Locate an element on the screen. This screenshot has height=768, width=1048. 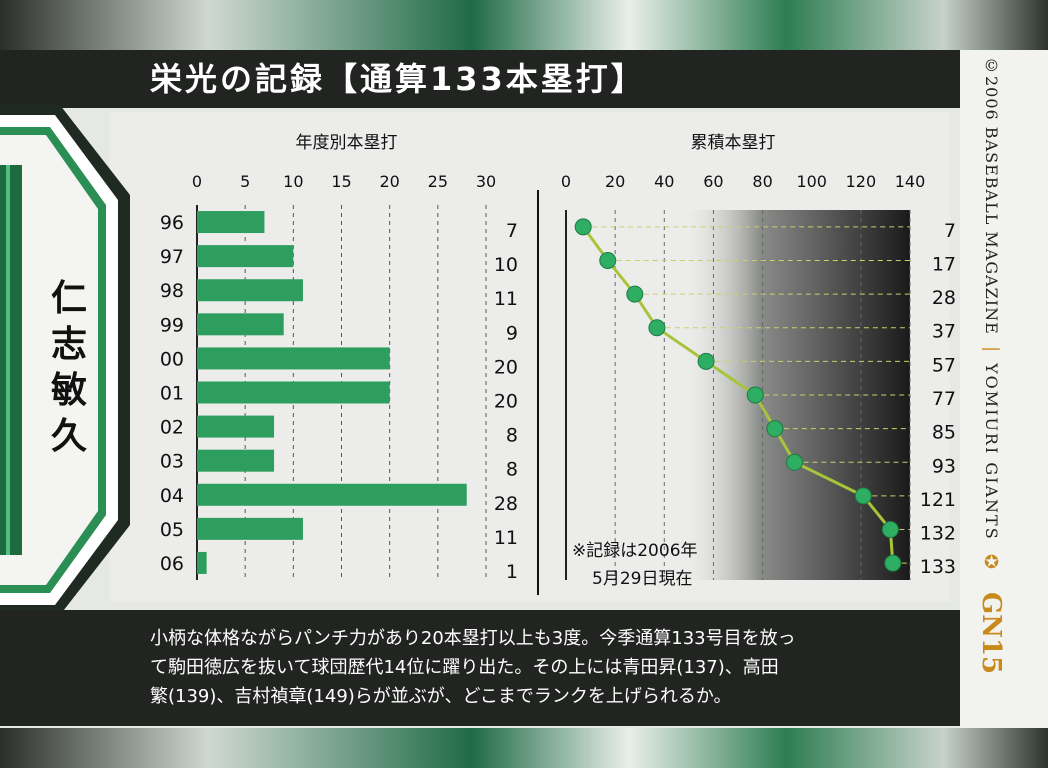
bar-category-label: 03 is located at coordinates (172, 462).